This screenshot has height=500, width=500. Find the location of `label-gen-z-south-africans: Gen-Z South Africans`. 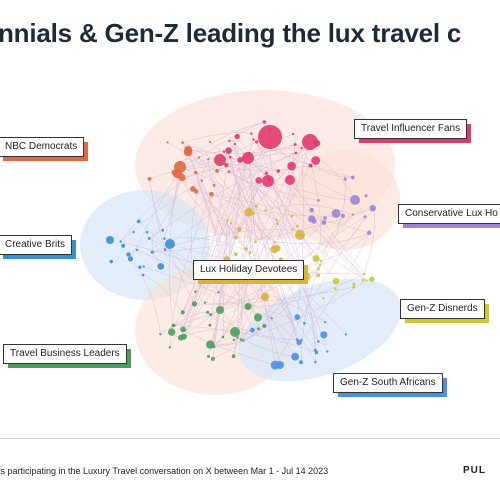

label-gen-z-south-africans: Gen-Z South Africans is located at coordinates (390, 385).